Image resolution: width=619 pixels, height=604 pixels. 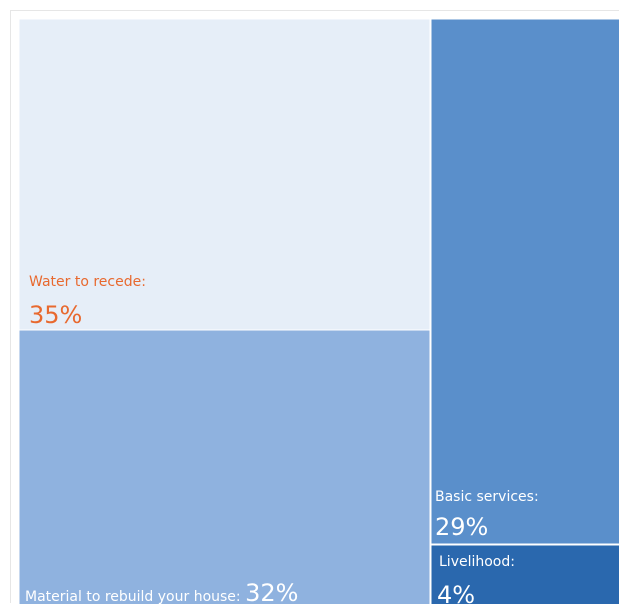 I want to click on treemap-label: Water to recede:, so click(x=87, y=282).